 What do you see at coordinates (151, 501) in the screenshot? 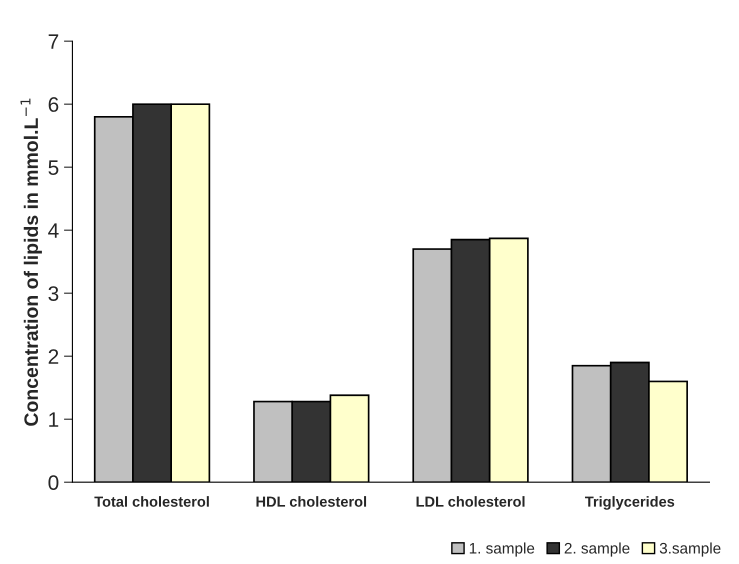
I see `x-tick-label: Total cholesterol` at bounding box center [151, 501].